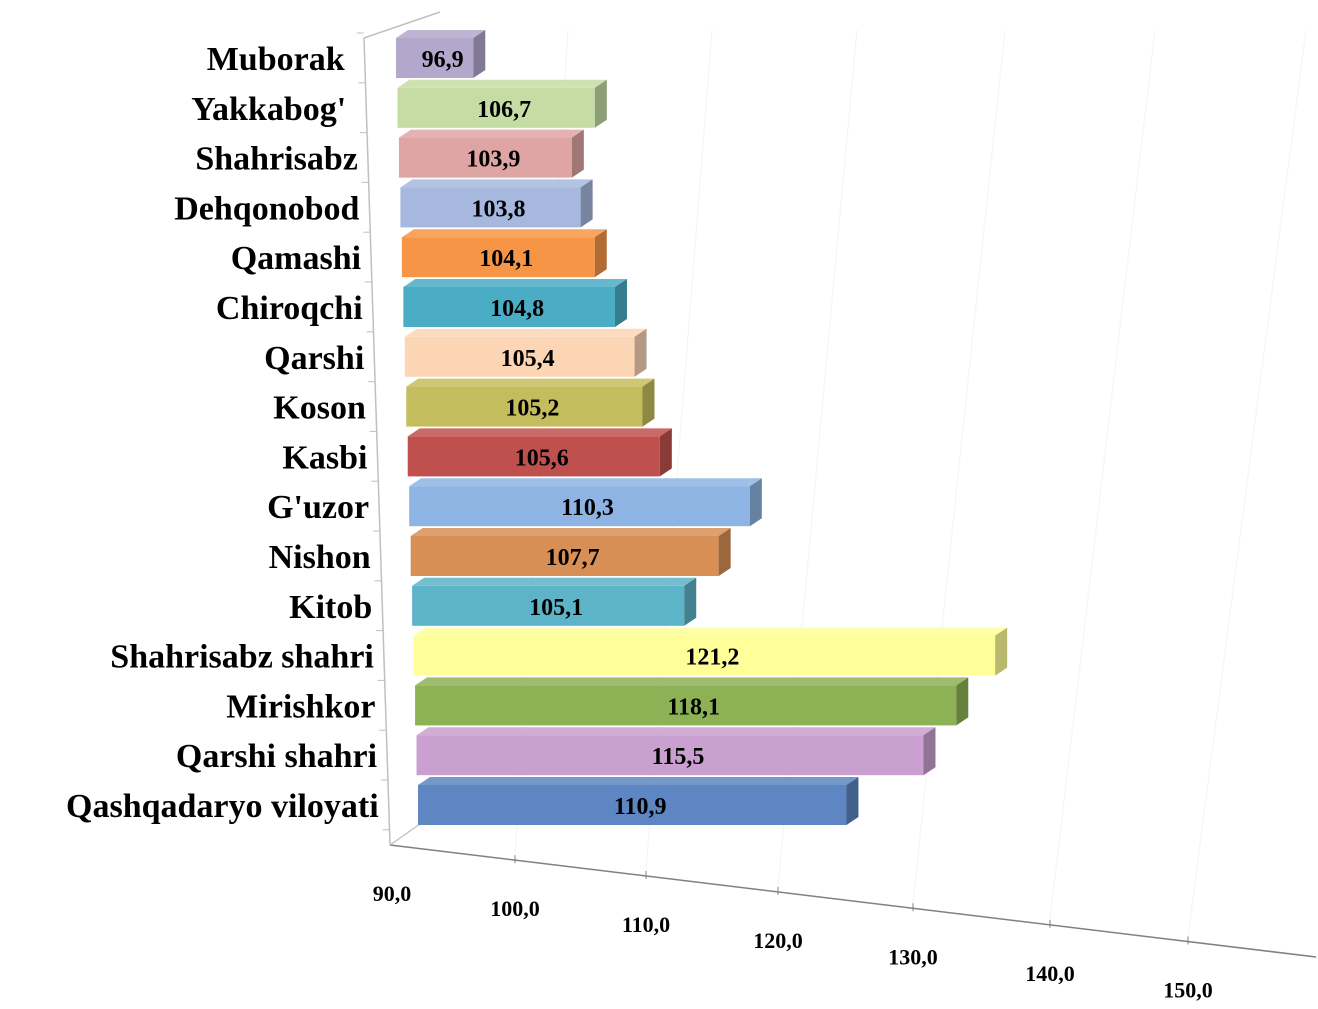 This screenshot has height=1009, width=1318. Describe the element at coordinates (330, 607) in the screenshot. I see `category-label: Kitob` at that location.